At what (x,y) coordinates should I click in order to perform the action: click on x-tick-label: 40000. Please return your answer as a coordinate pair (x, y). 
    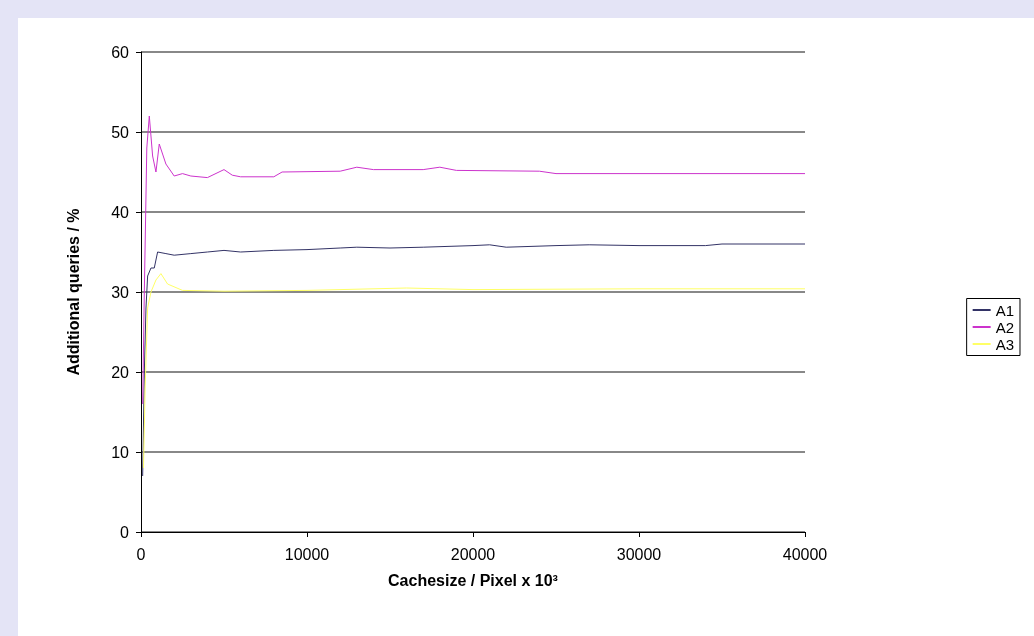
    Looking at the image, I should click on (805, 554).